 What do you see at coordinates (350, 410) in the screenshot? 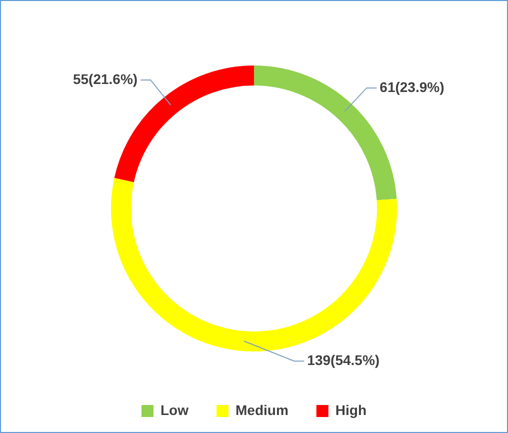
I see `legend-label: High` at bounding box center [350, 410].